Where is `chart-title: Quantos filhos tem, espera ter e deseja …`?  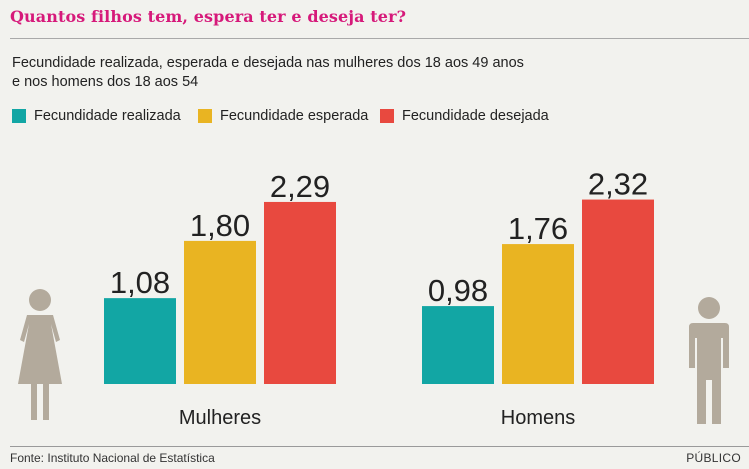
chart-title: Quantos filhos tem, espera ter e deseja … is located at coordinates (208, 16).